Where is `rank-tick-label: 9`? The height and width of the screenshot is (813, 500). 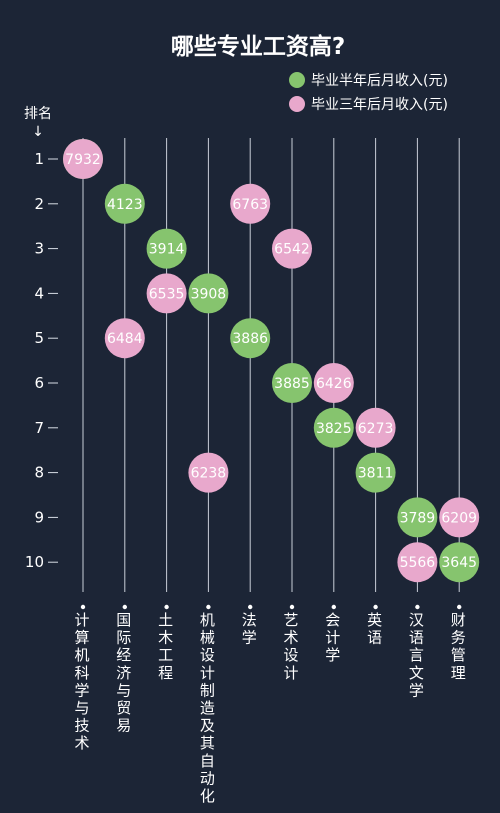
rank-tick-label: 9 is located at coordinates (39, 517).